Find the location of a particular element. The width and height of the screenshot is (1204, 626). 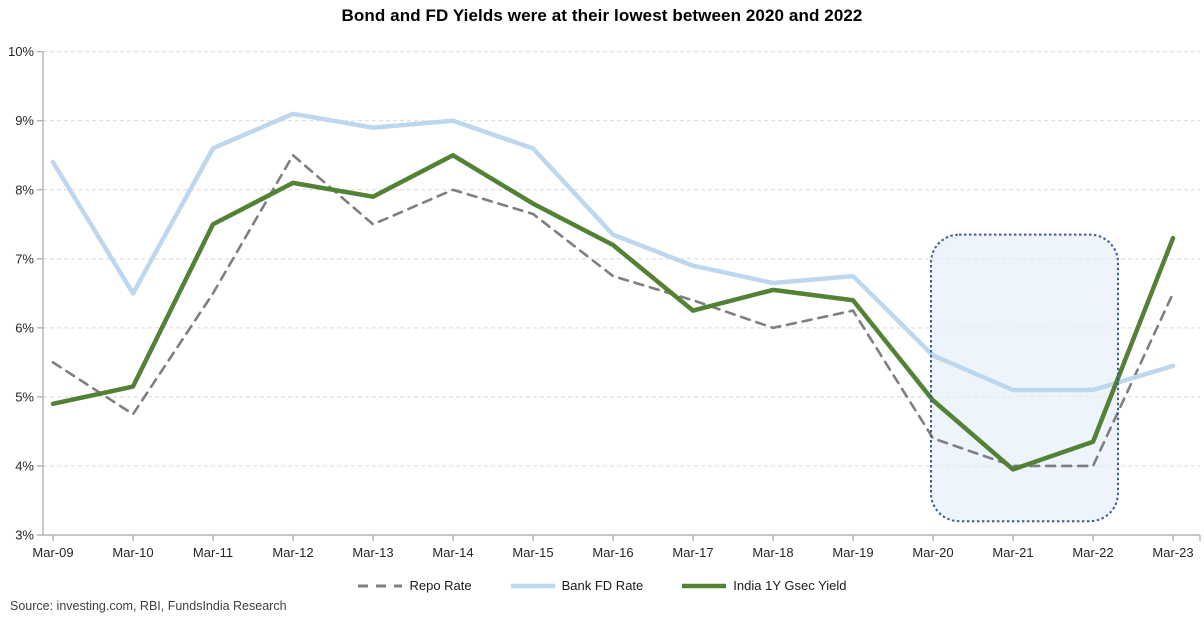

x-axis-label: Mar-23 is located at coordinates (1172, 552).